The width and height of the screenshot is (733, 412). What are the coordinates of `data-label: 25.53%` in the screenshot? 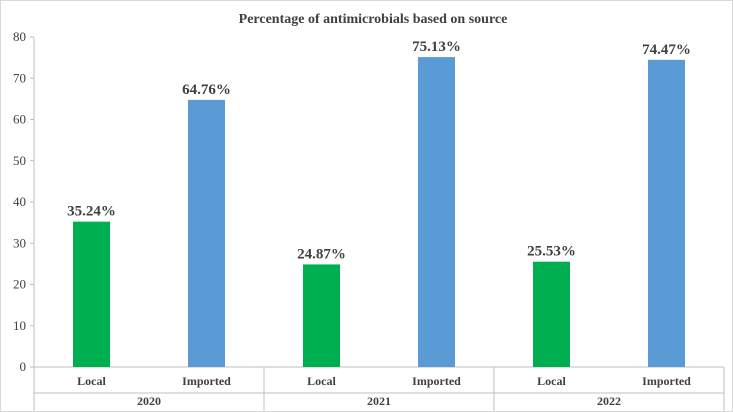 It's located at (551, 252).